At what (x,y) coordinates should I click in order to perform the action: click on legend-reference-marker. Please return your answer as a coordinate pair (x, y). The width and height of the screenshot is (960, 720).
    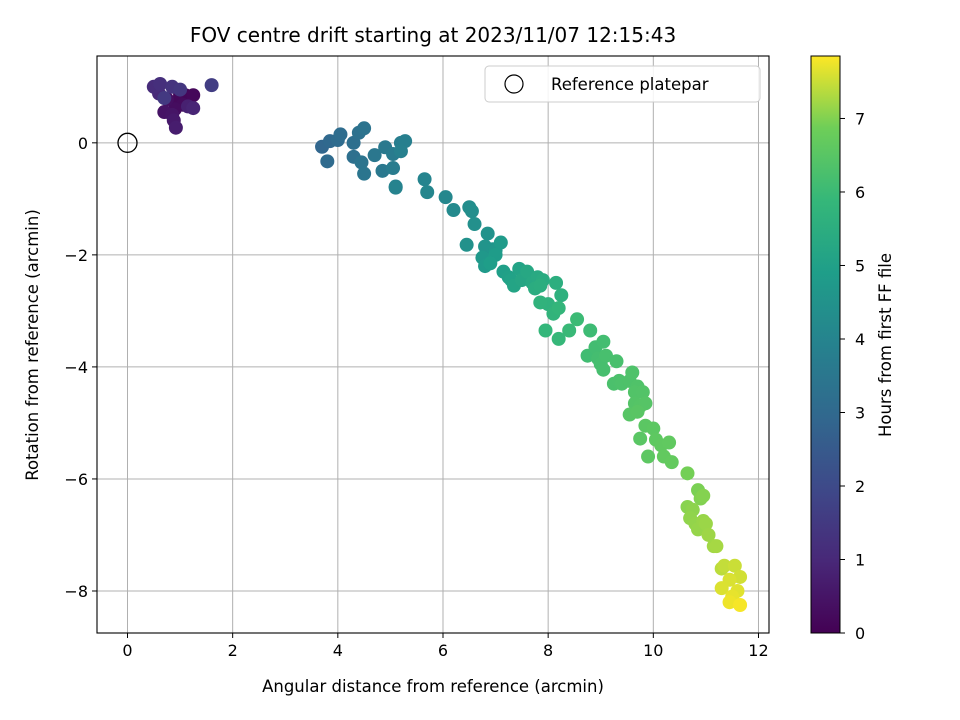
    Looking at the image, I should click on (514, 84).